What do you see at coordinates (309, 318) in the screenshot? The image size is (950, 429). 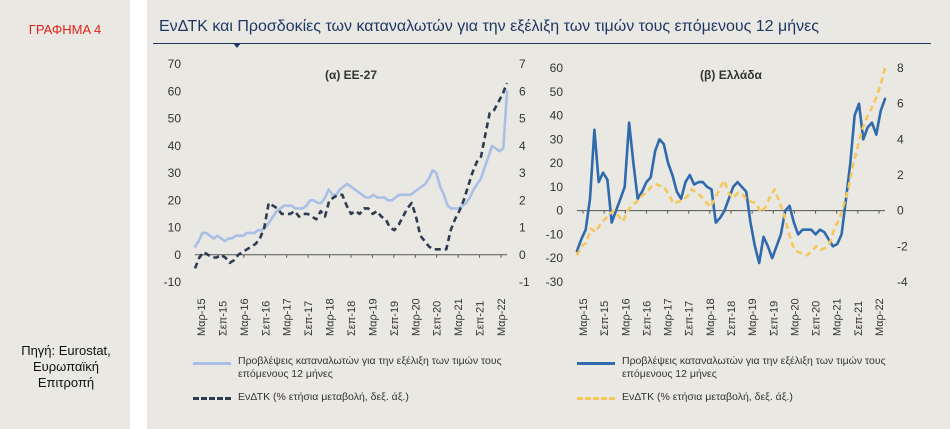 I see `x-tick-eu-5: Σεπ-17` at bounding box center [309, 318].